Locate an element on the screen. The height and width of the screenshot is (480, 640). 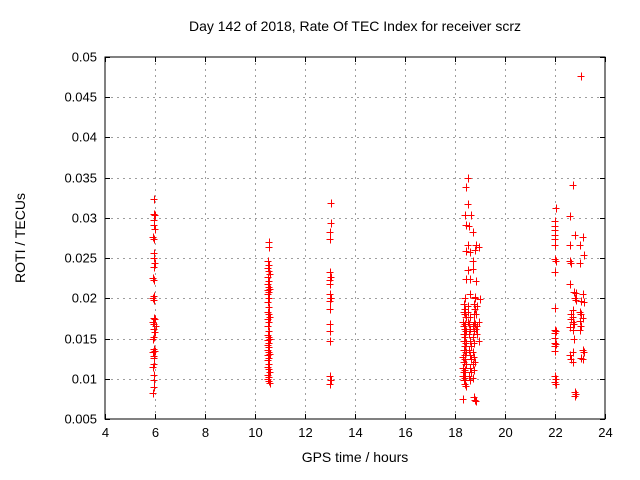
y-tick-label: 0.01 is located at coordinates (84, 379).